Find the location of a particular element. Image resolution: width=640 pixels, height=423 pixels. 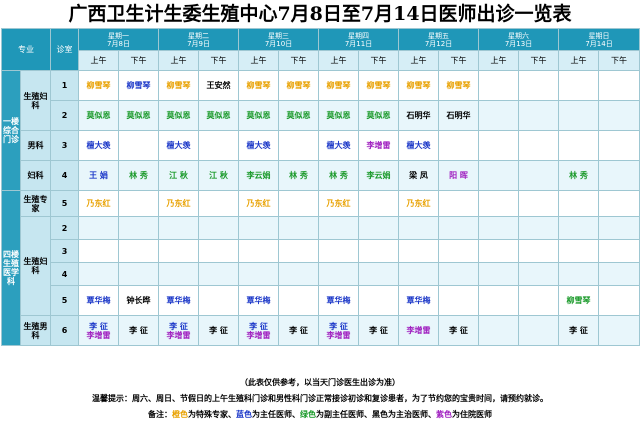

doctor-cell: 钟长晔 is located at coordinates (138, 300).